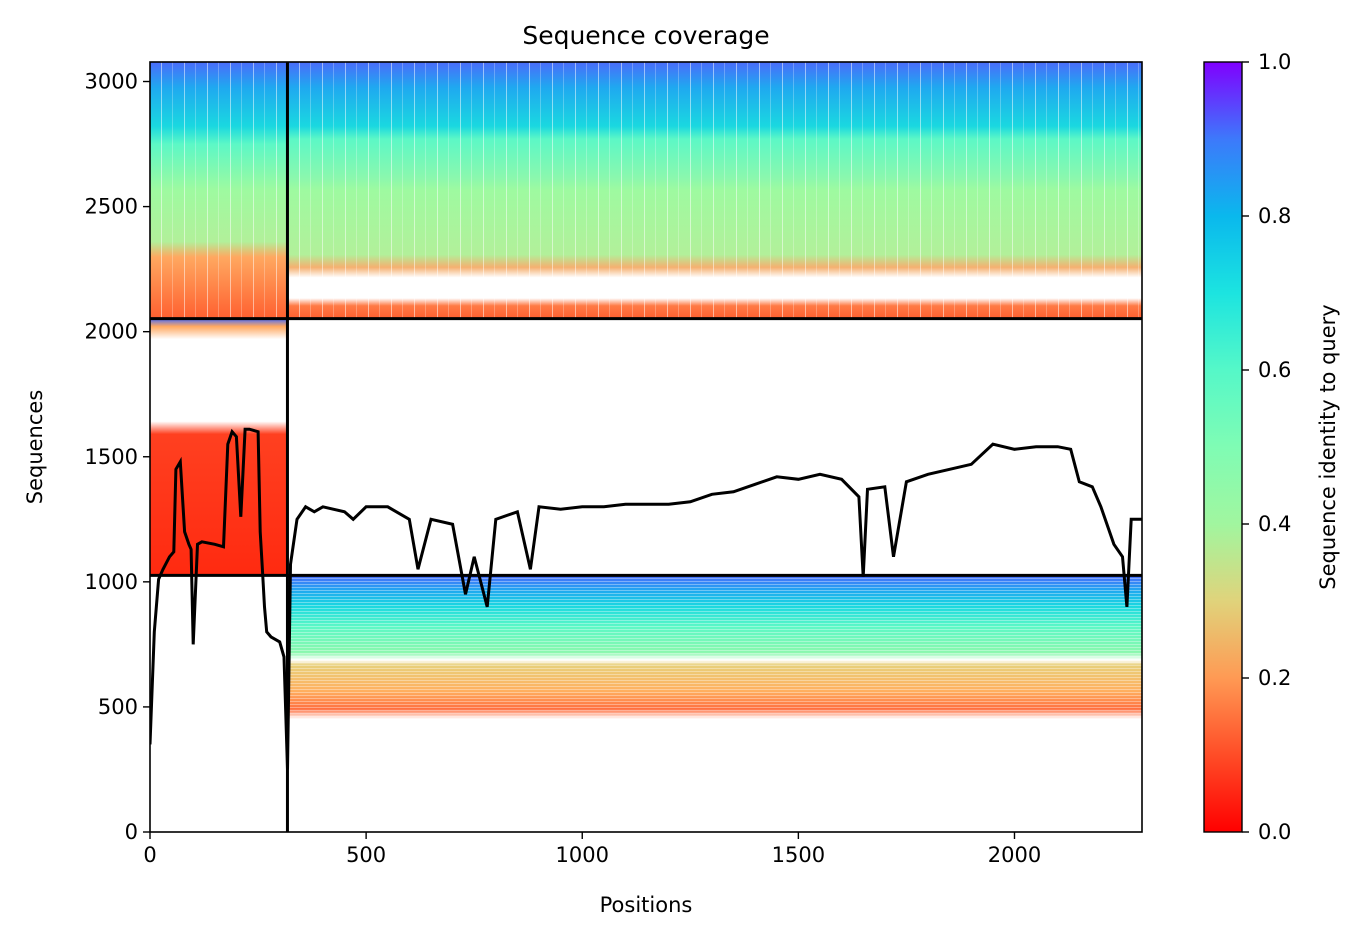 The height and width of the screenshot is (939, 1364). I want to click on y-tick-label: 3000, so click(111, 82).